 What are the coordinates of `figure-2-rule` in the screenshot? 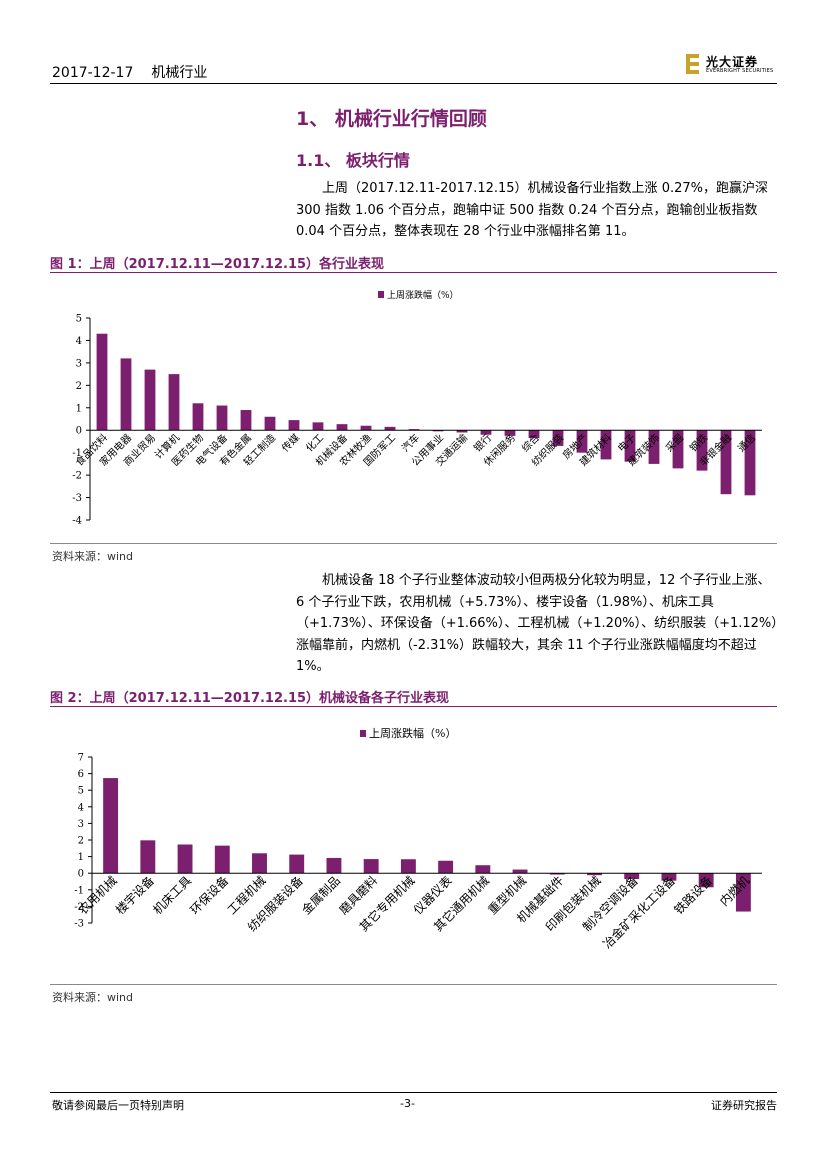 It's located at (413, 706).